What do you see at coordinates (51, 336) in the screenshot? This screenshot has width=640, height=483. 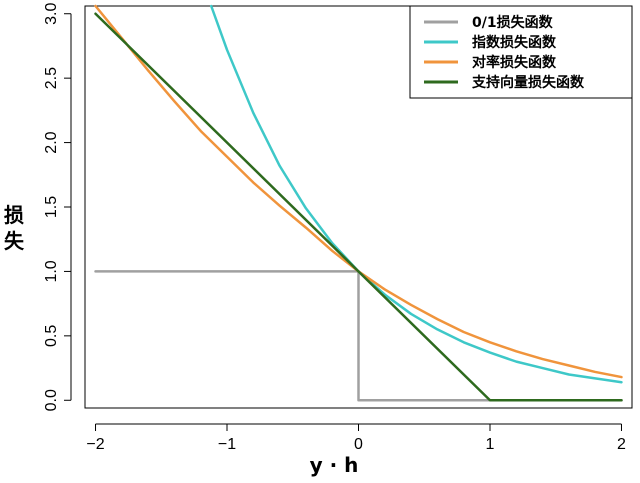 I see `y-tick-label: 0.5` at bounding box center [51, 336].